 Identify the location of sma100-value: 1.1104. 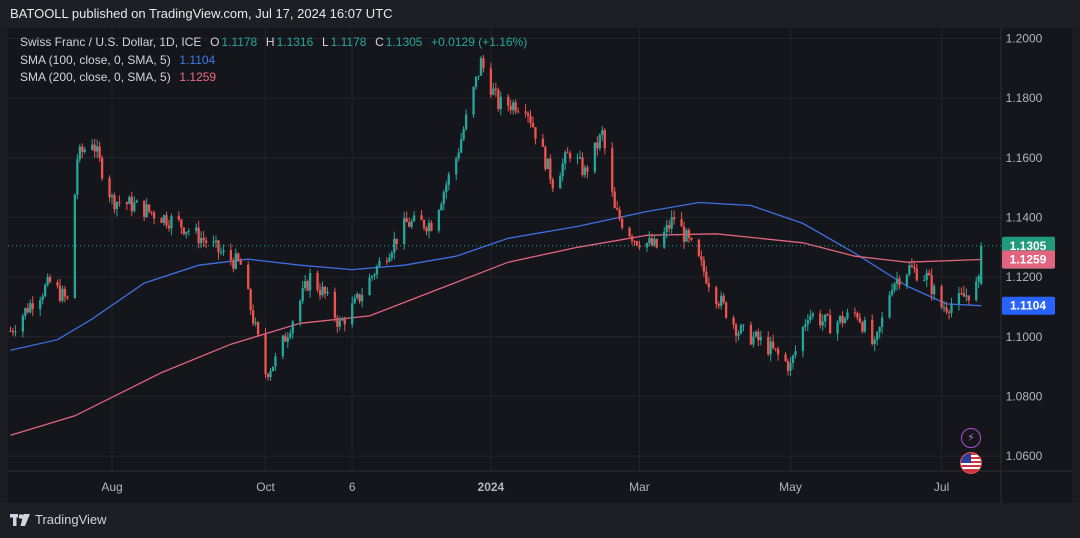
(197, 60).